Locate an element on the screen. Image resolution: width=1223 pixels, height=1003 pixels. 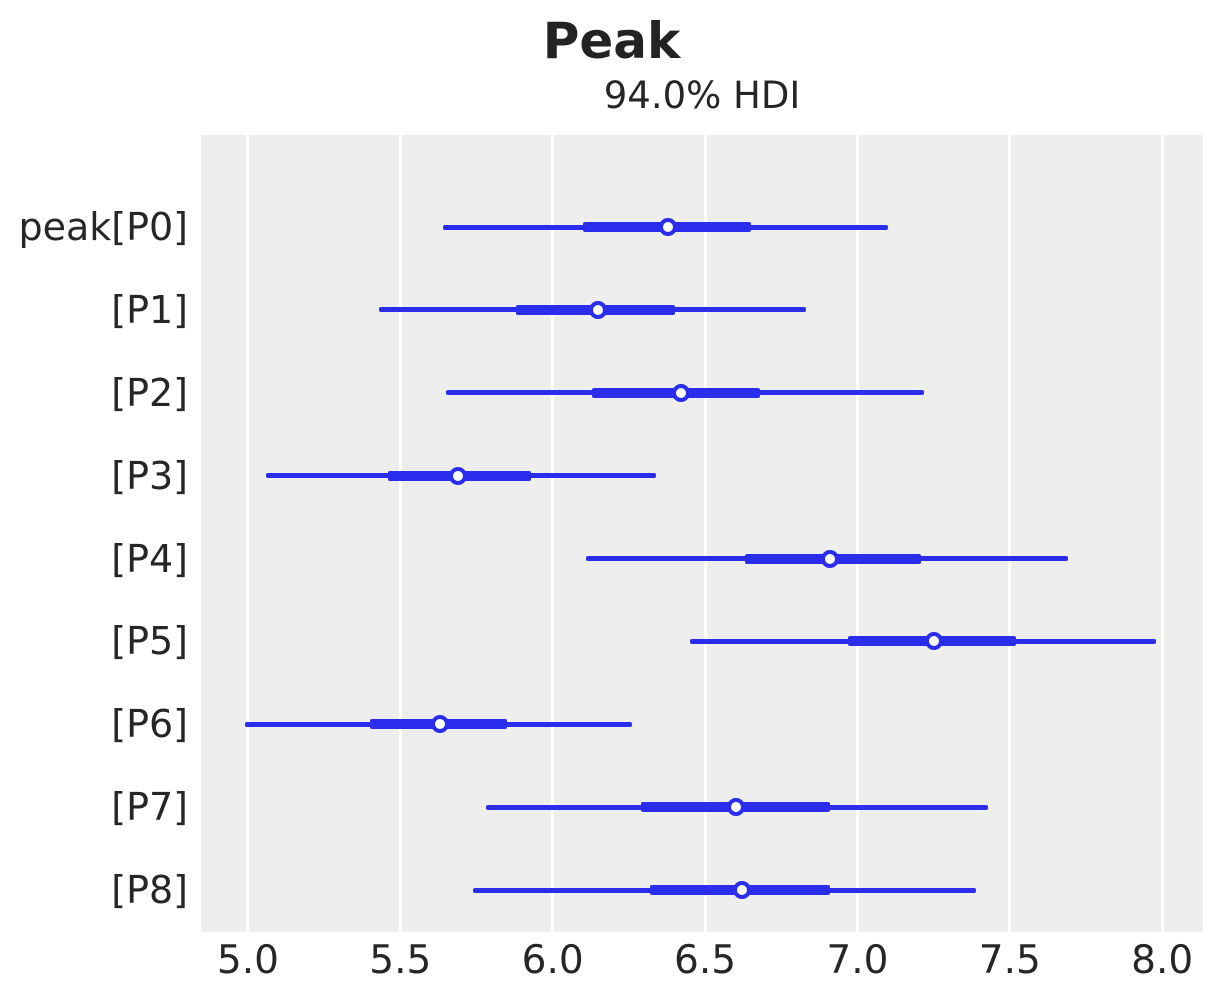
x-tick-label: 5.5 is located at coordinates (400, 960).